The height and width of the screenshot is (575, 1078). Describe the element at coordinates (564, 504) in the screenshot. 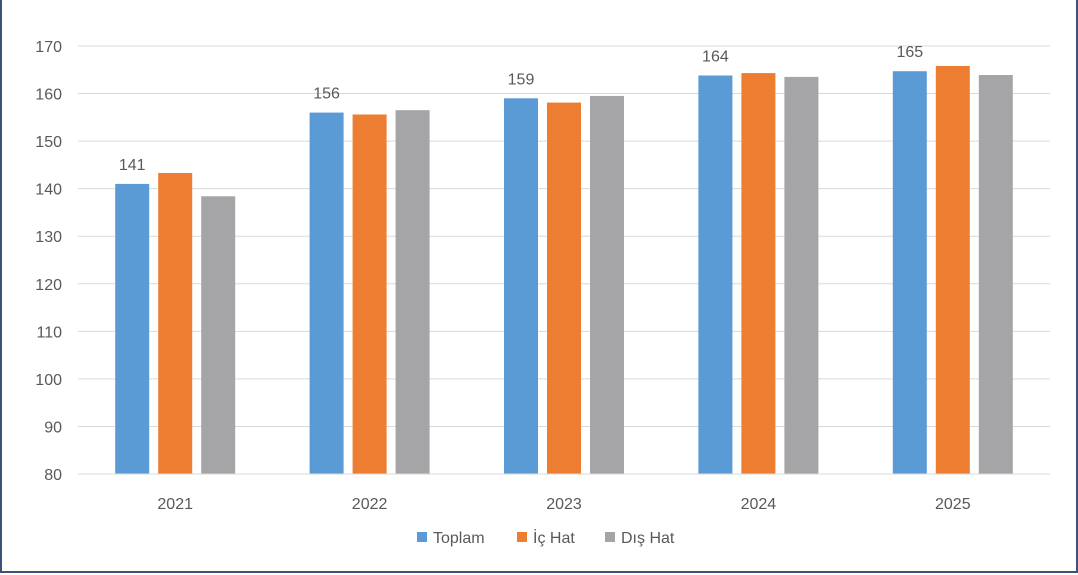

I see `x-tick-label: 2023` at that location.